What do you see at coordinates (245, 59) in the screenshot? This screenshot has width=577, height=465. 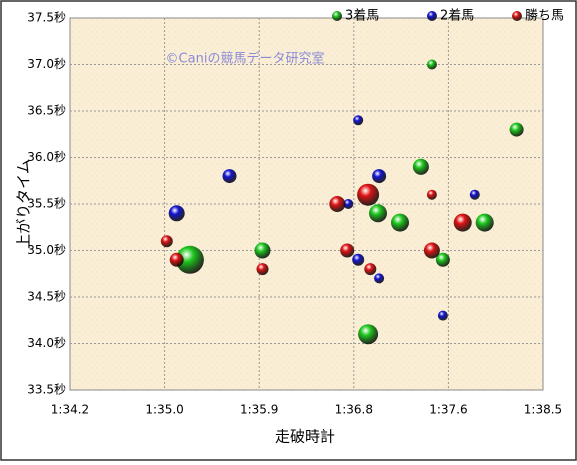 I see `watermark: ©Caniの競馬データ研究室` at bounding box center [245, 59].